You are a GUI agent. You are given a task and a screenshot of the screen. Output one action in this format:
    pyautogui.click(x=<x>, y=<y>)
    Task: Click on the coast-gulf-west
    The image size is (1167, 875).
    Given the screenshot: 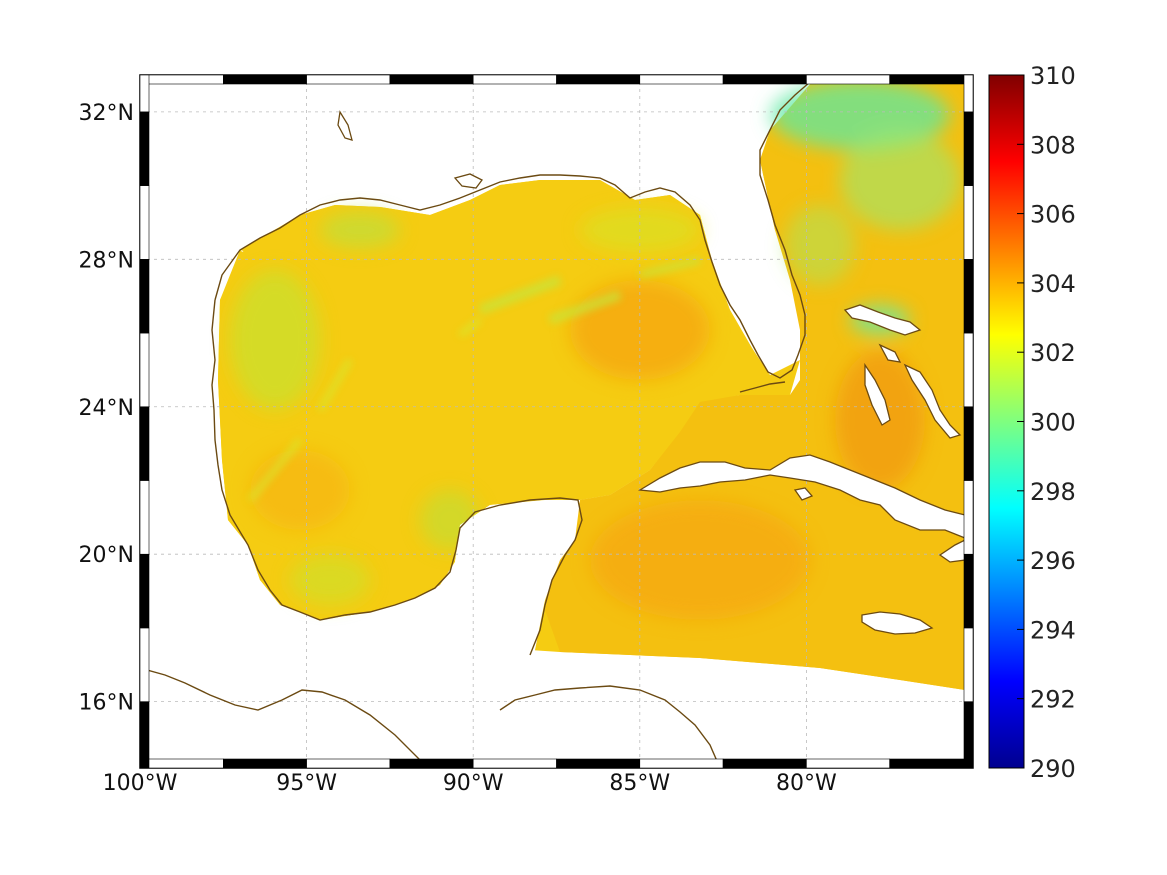 What is the action you would take?
    pyautogui.click(x=397, y=477)
    